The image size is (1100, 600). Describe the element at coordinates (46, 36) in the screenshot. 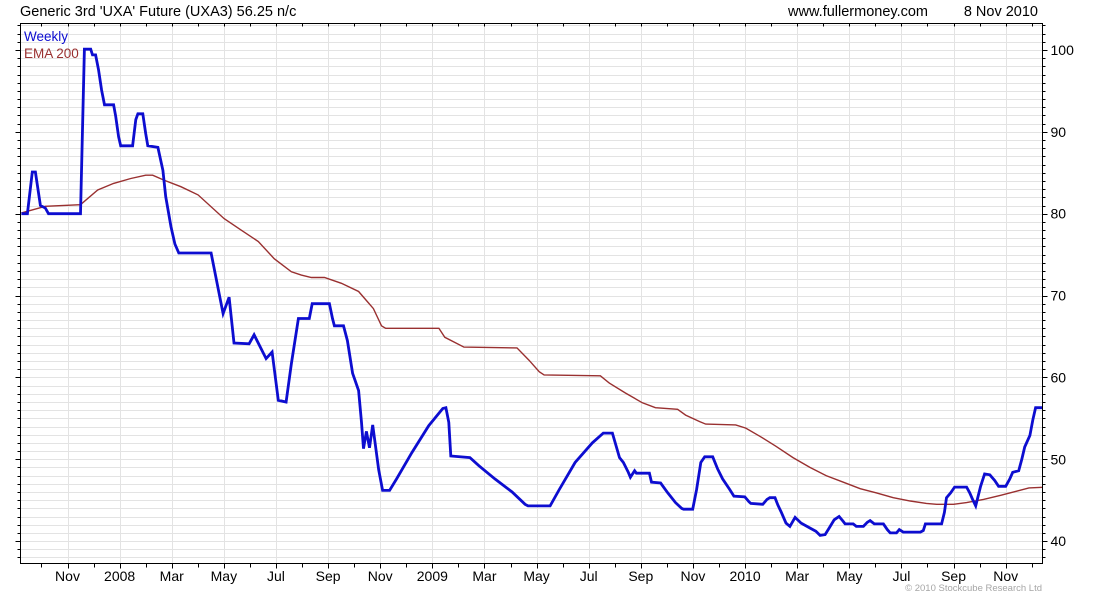

I see `legend-weekly-label: Weekly` at that location.